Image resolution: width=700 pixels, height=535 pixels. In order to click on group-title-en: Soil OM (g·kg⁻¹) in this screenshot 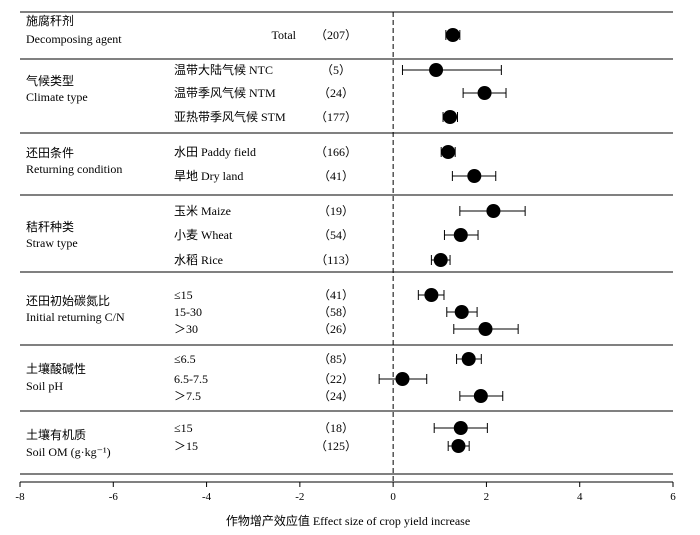, I will do `click(68, 452)`.